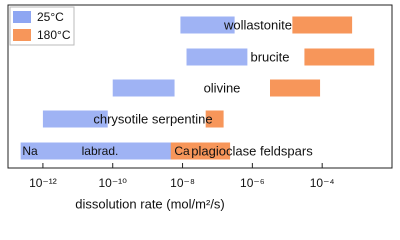 The height and width of the screenshot is (240, 400). I want to click on category-label: plagioclase feldspars, so click(252, 150).